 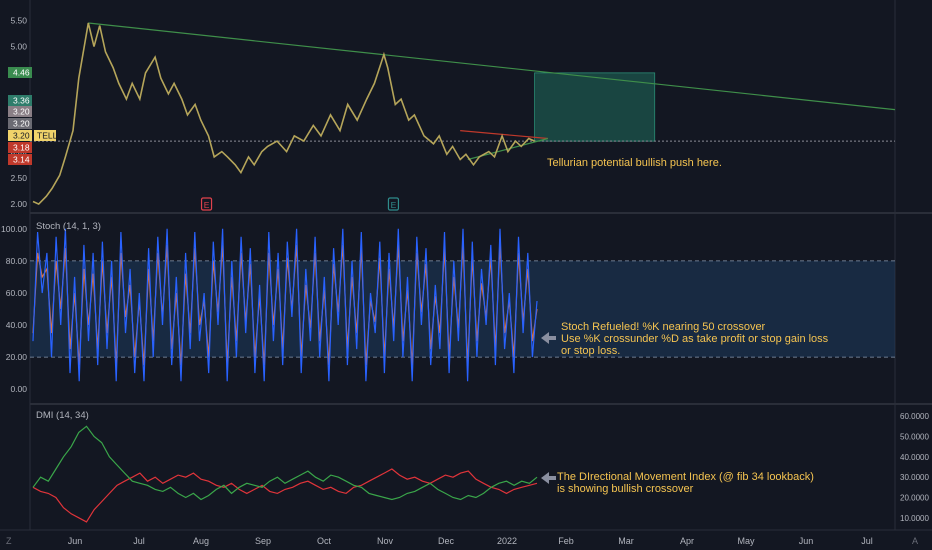 I want to click on dmi-y-tick: 40.0000, so click(x=914, y=457).